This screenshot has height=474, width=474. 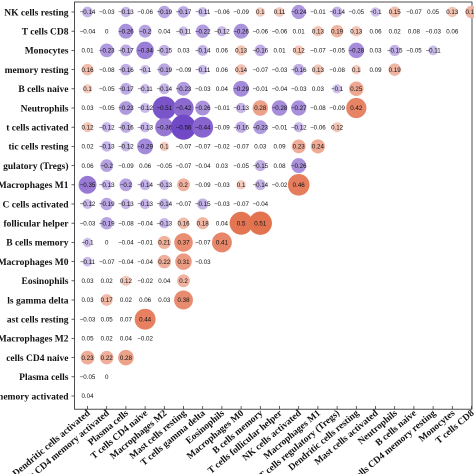 I want to click on corr-value: −0.35, so click(x=88, y=185).